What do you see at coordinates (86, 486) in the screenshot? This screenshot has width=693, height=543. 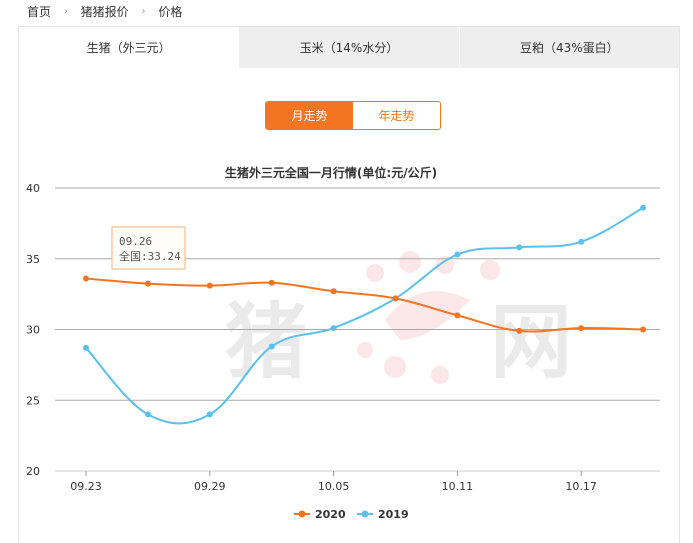 I see `x-tick-label: 09.23` at bounding box center [86, 486].